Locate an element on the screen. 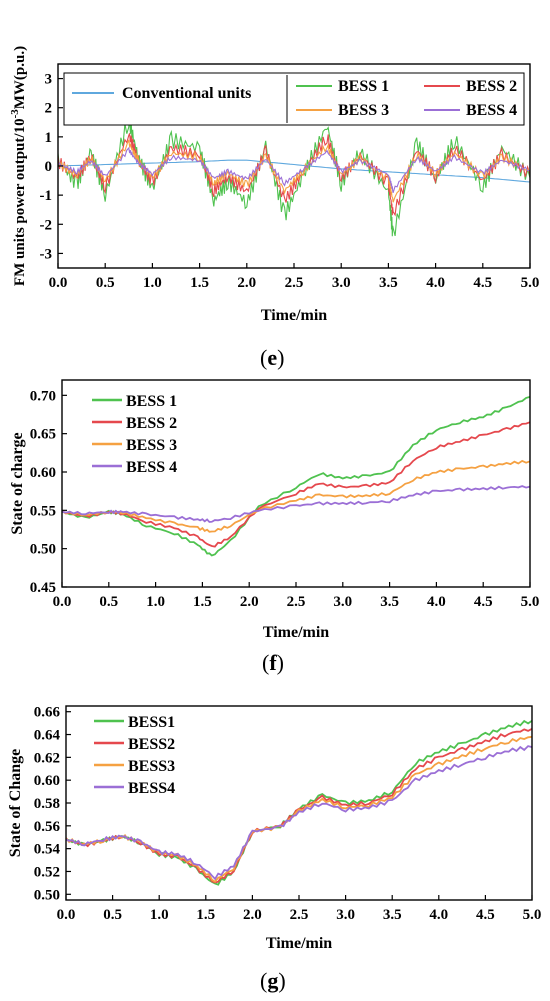 The width and height of the screenshot is (550, 1001). panel-label-g: (g) is located at coordinates (273, 980).